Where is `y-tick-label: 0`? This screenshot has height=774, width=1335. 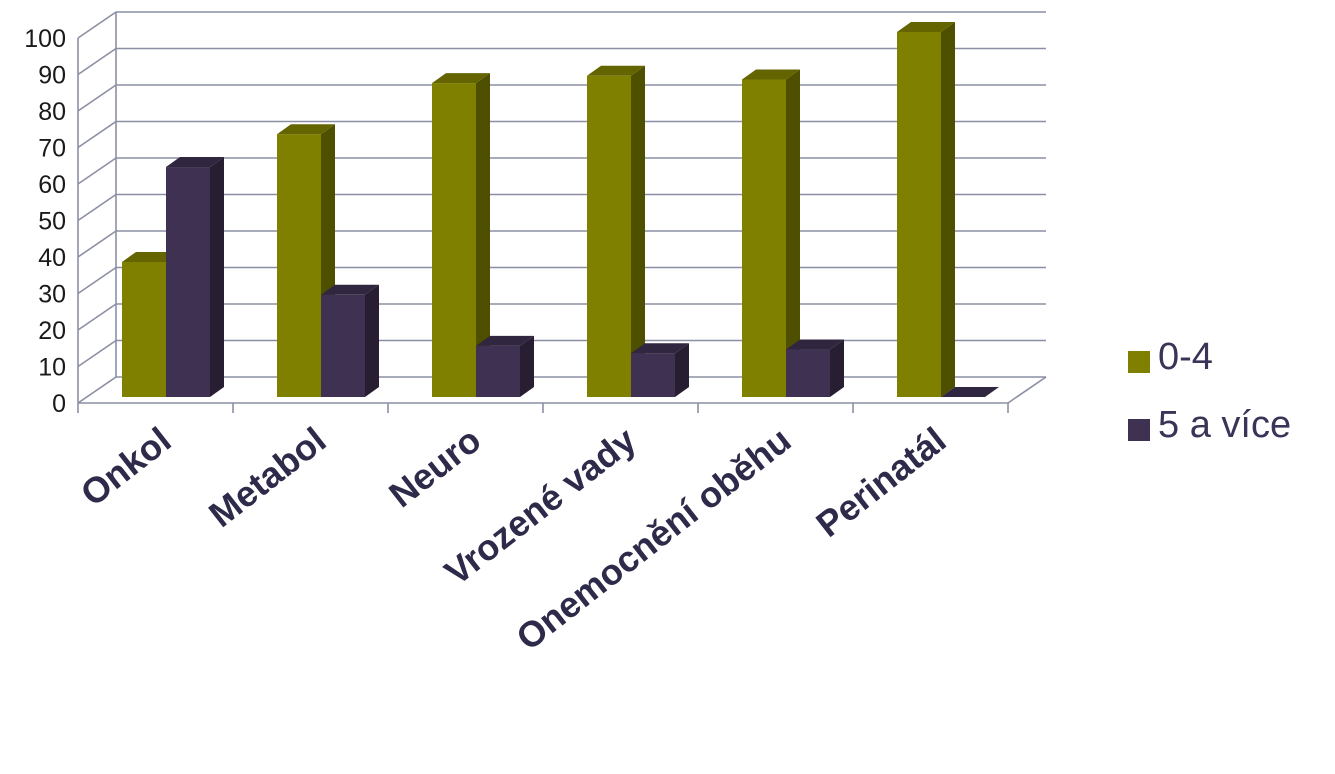 y-tick-label: 0 is located at coordinates (59, 404).